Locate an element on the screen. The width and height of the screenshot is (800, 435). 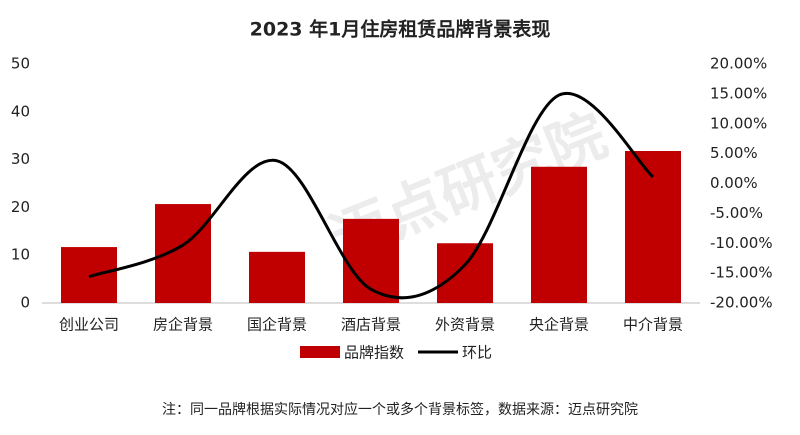
x-tick-label: 中介背景 is located at coordinates (653, 325).